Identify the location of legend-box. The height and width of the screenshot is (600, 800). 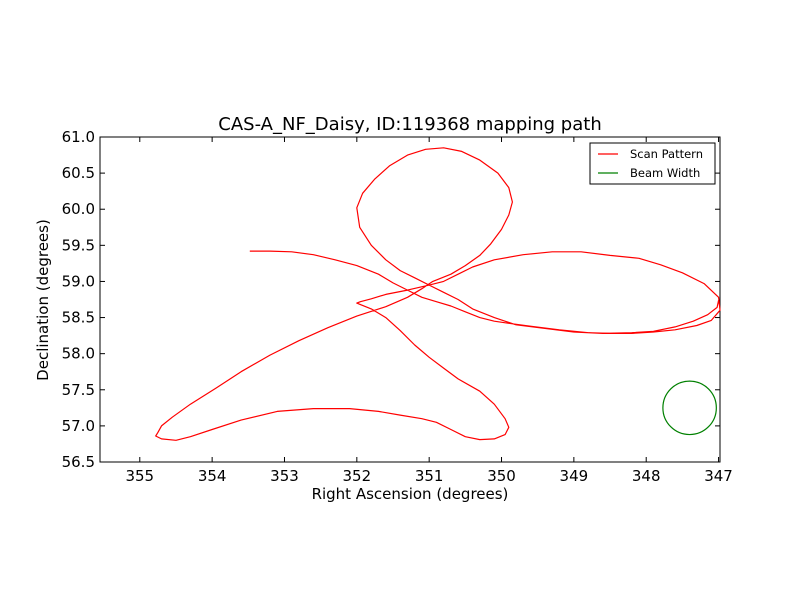
(652, 163).